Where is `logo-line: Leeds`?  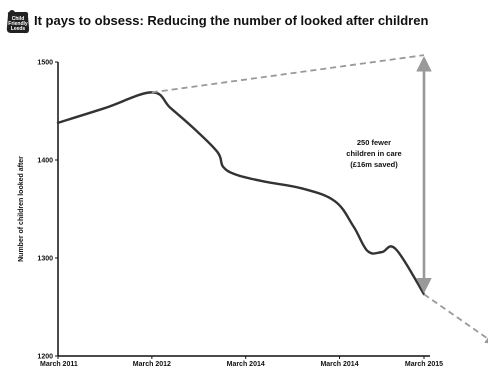
logo-line: Leeds is located at coordinates (18, 29).